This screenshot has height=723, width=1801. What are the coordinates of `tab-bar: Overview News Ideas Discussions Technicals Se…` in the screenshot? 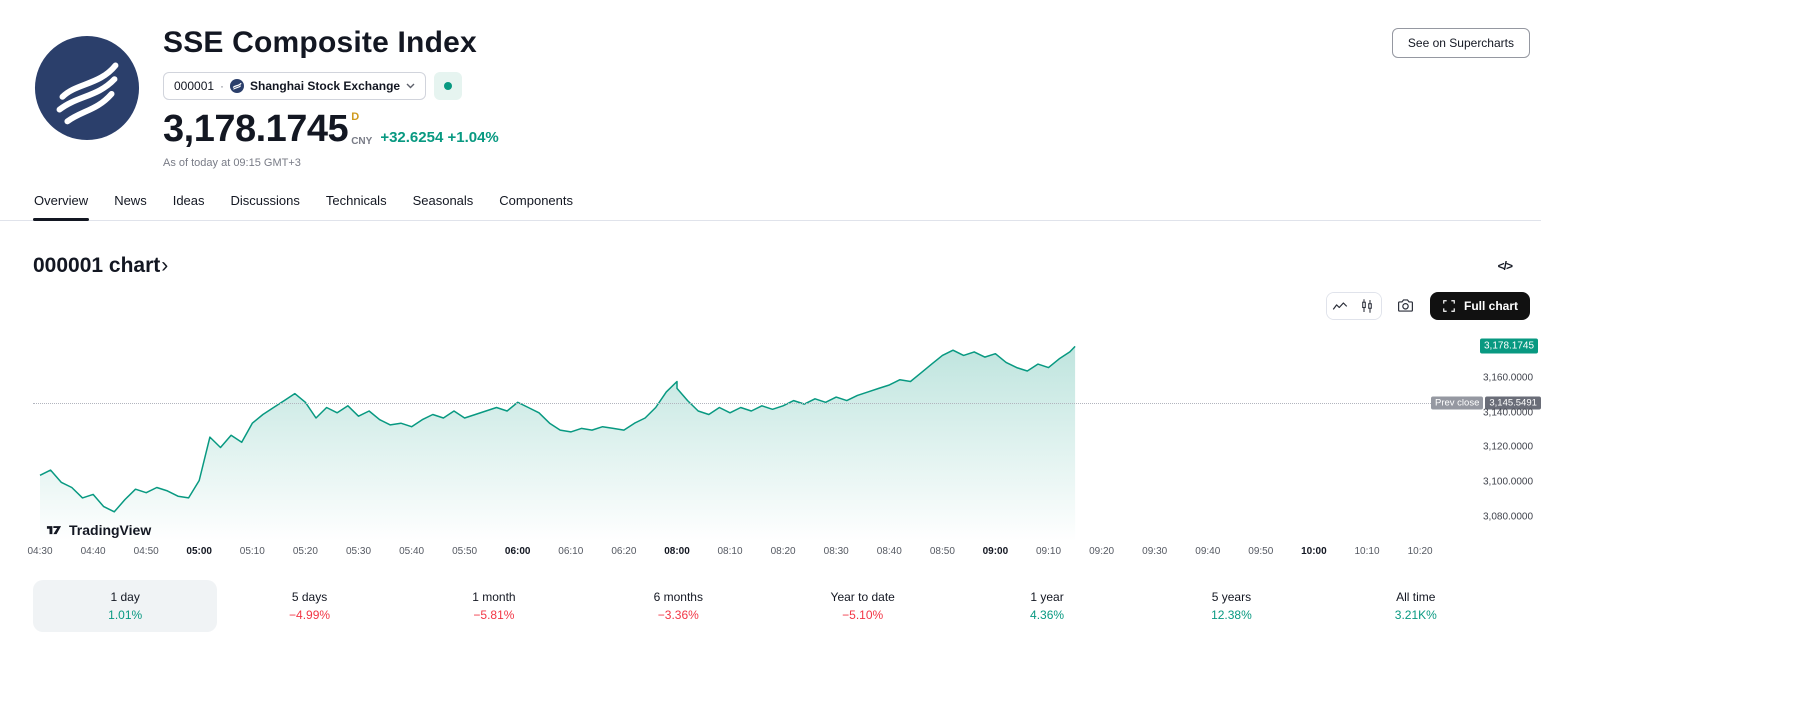 It's located at (770, 203).